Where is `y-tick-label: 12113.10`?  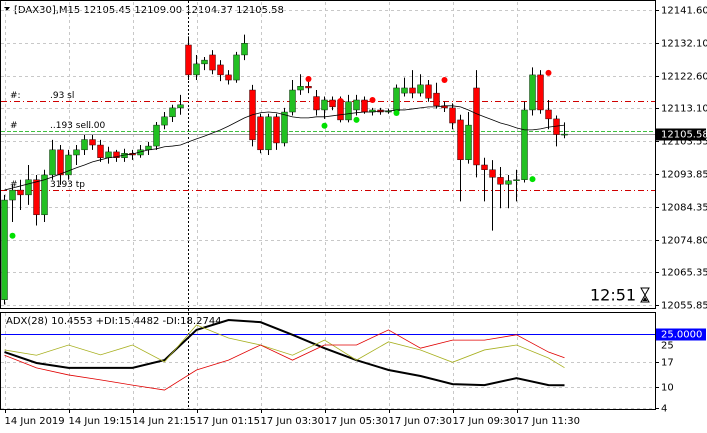
y-tick-label: 12113.10 is located at coordinates (684, 109).